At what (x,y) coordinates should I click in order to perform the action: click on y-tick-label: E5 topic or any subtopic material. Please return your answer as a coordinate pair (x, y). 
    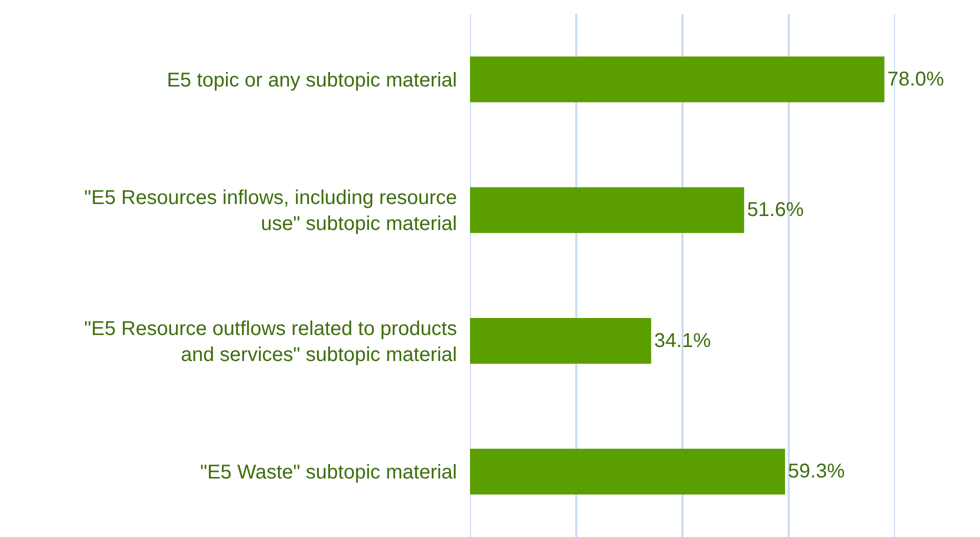
    Looking at the image, I should click on (311, 80).